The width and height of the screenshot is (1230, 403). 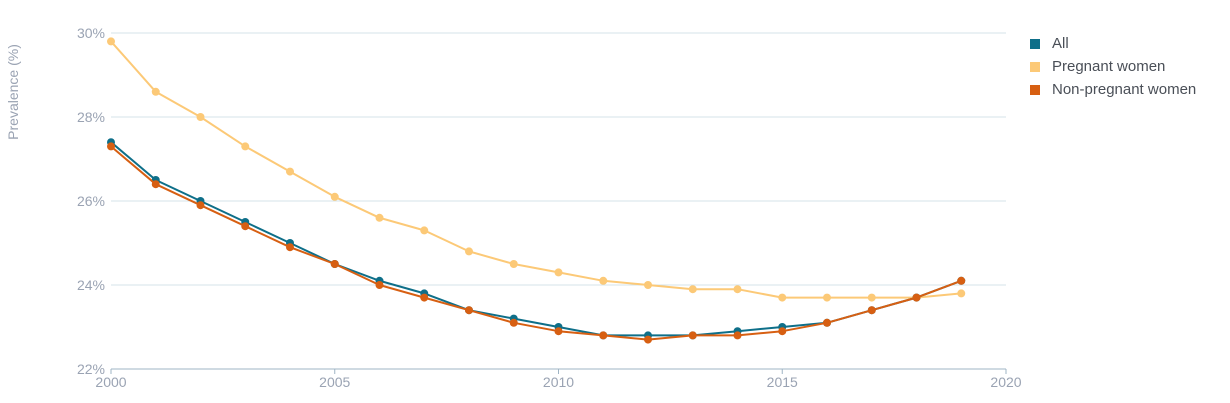 I want to click on legend-label-pregnant-women: Pregnant women, so click(x=1109, y=66).